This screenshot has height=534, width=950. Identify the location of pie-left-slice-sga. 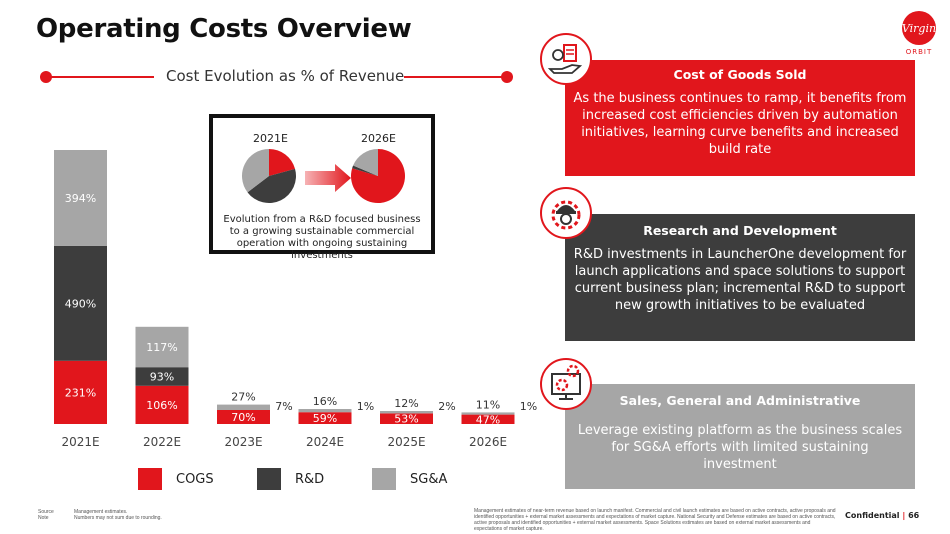
(255, 171).